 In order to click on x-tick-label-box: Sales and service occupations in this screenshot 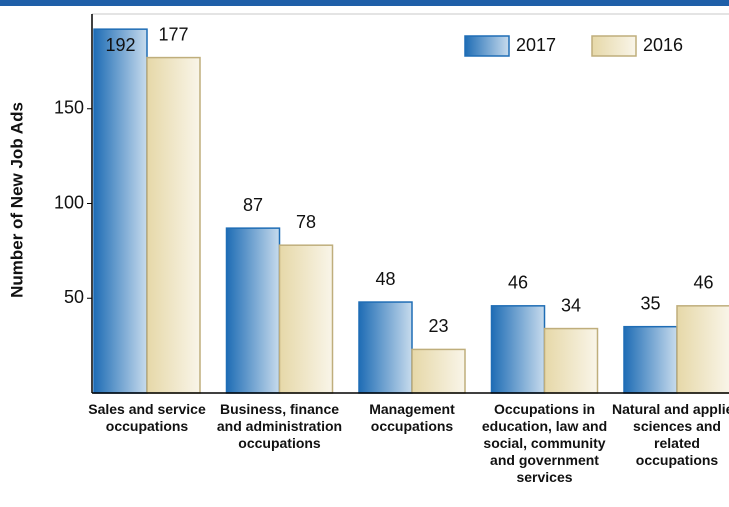, I will do `click(147, 417)`.